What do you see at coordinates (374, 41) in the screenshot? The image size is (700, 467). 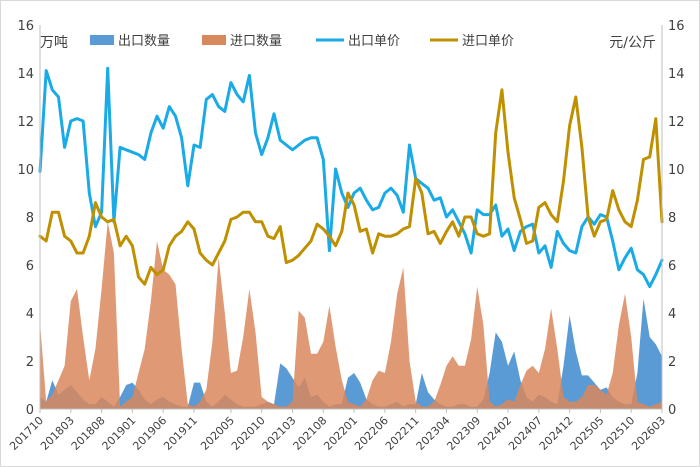 I see `legend-label: 出口单价` at bounding box center [374, 41].